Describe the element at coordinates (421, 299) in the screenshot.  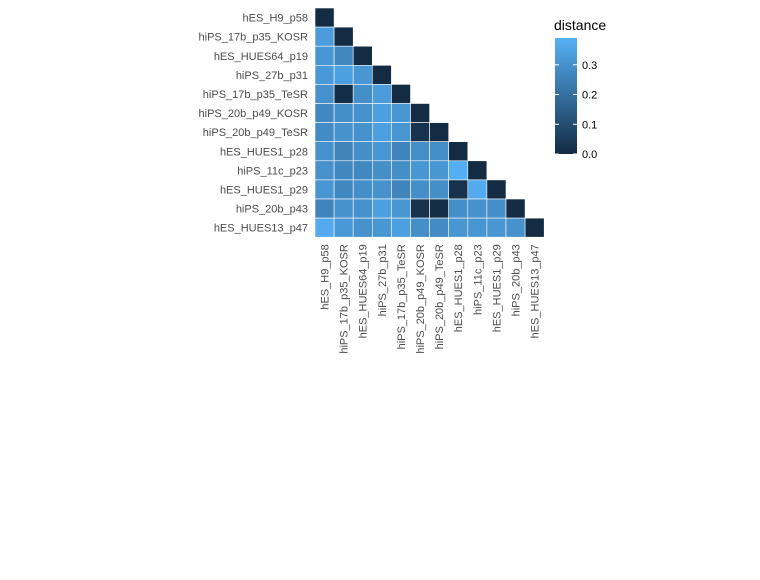
I see `x-tick-label-hips-20b-p49-kosr: hiPS_20b_p49_KOSR` at that location.